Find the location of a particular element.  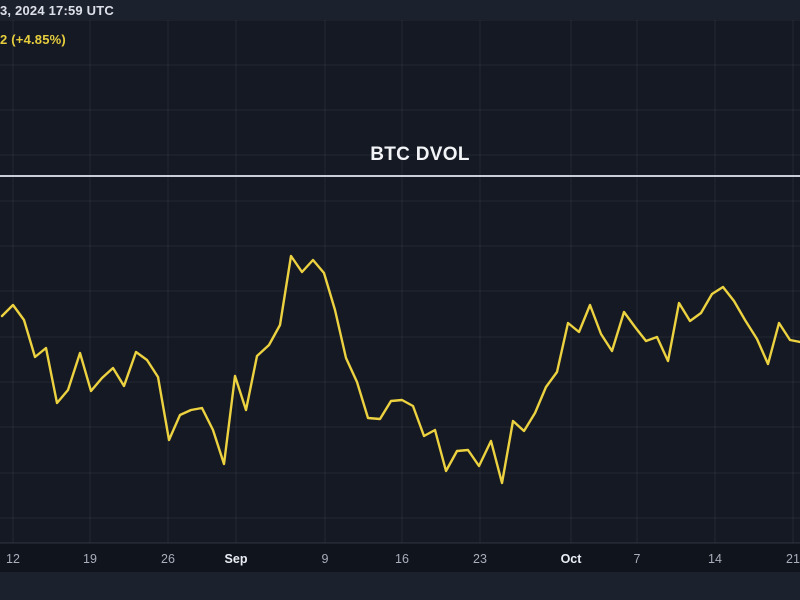

price-change-label: 2 (+4.85%) is located at coordinates (33, 39).